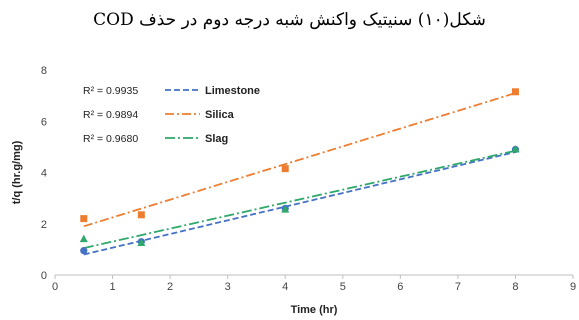 The image size is (579, 320). I want to click on y-tick-label: 0, so click(44, 276).